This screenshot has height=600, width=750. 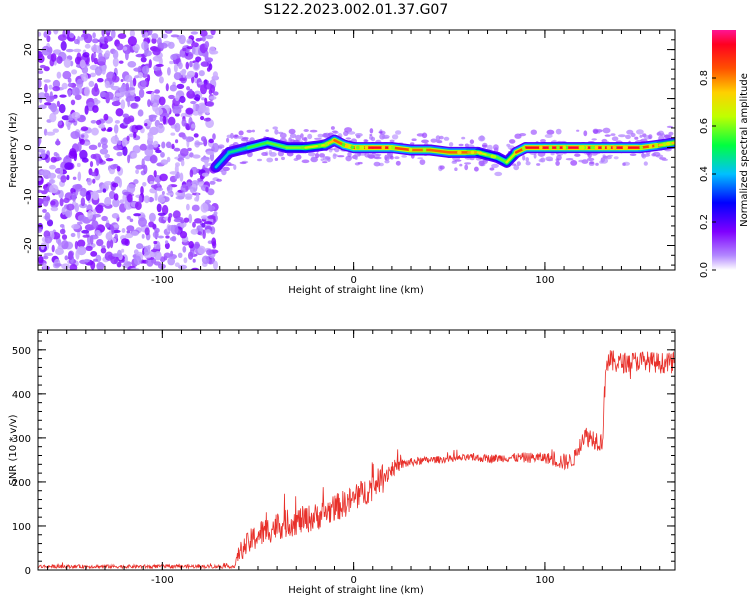 I want to click on colorbar-tick-label: 0.6, so click(x=704, y=126).